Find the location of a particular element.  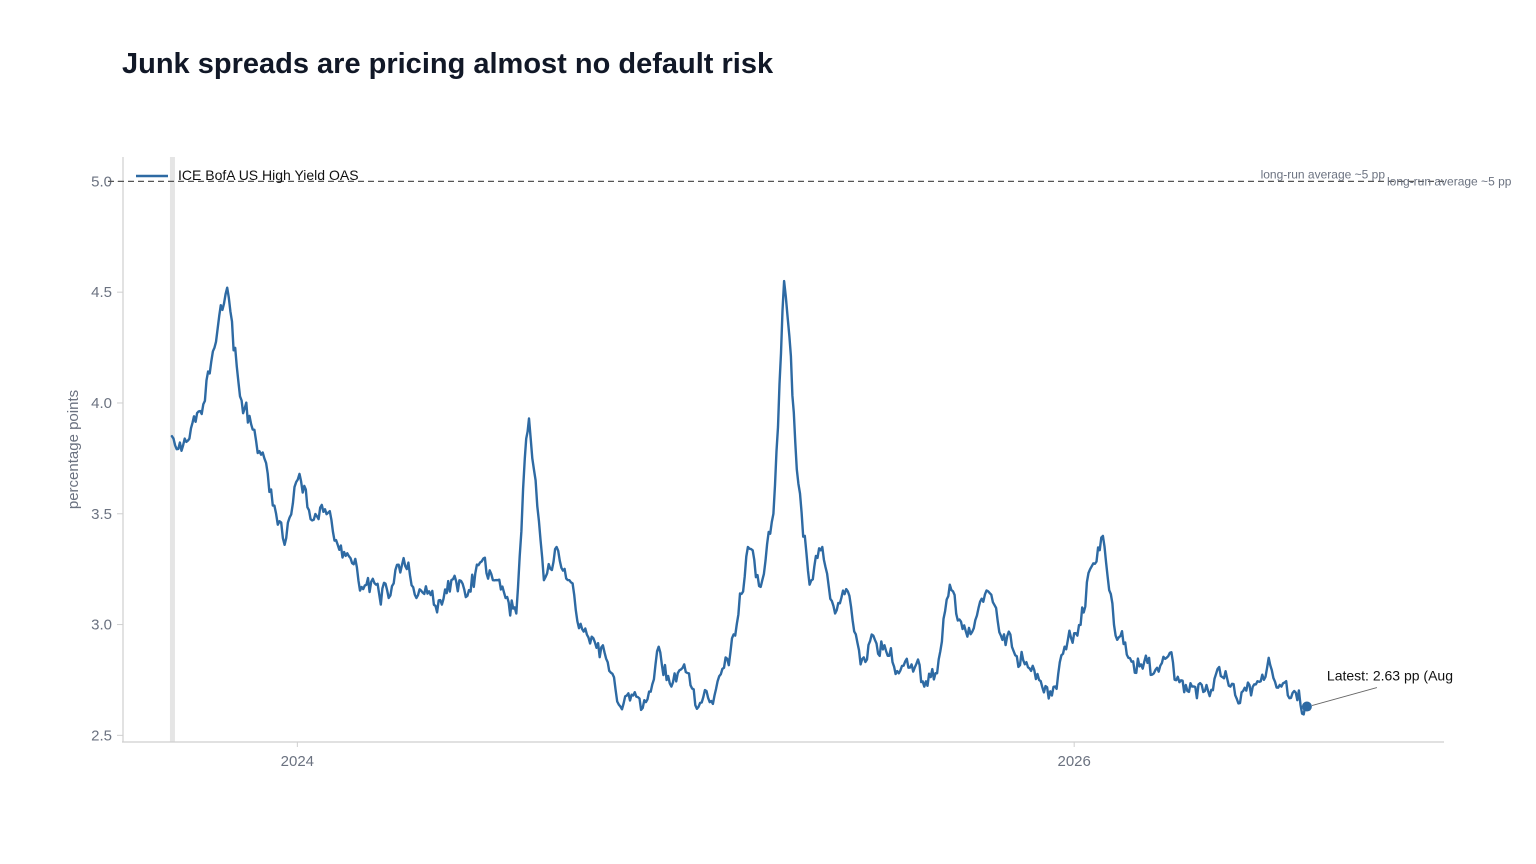

legend-label: ICE BofA US High Yield OAS is located at coordinates (268, 175).